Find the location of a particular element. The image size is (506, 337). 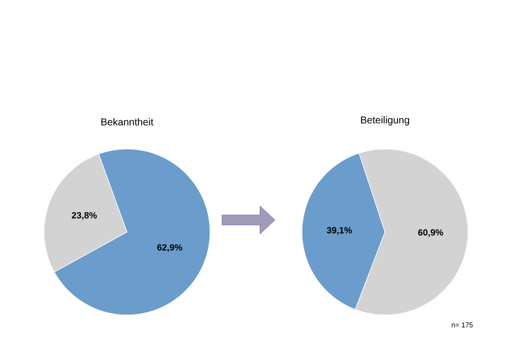

chart-title: Bekanntheit is located at coordinates (127, 122).